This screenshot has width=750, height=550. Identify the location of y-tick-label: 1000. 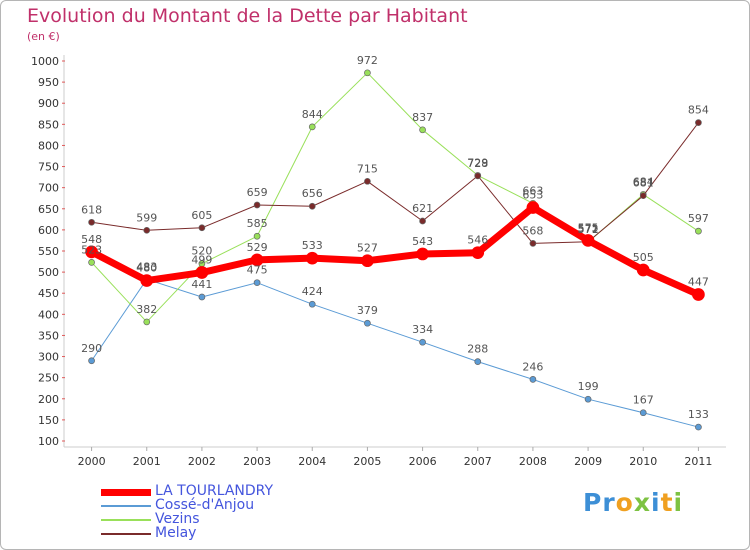
(45, 61).